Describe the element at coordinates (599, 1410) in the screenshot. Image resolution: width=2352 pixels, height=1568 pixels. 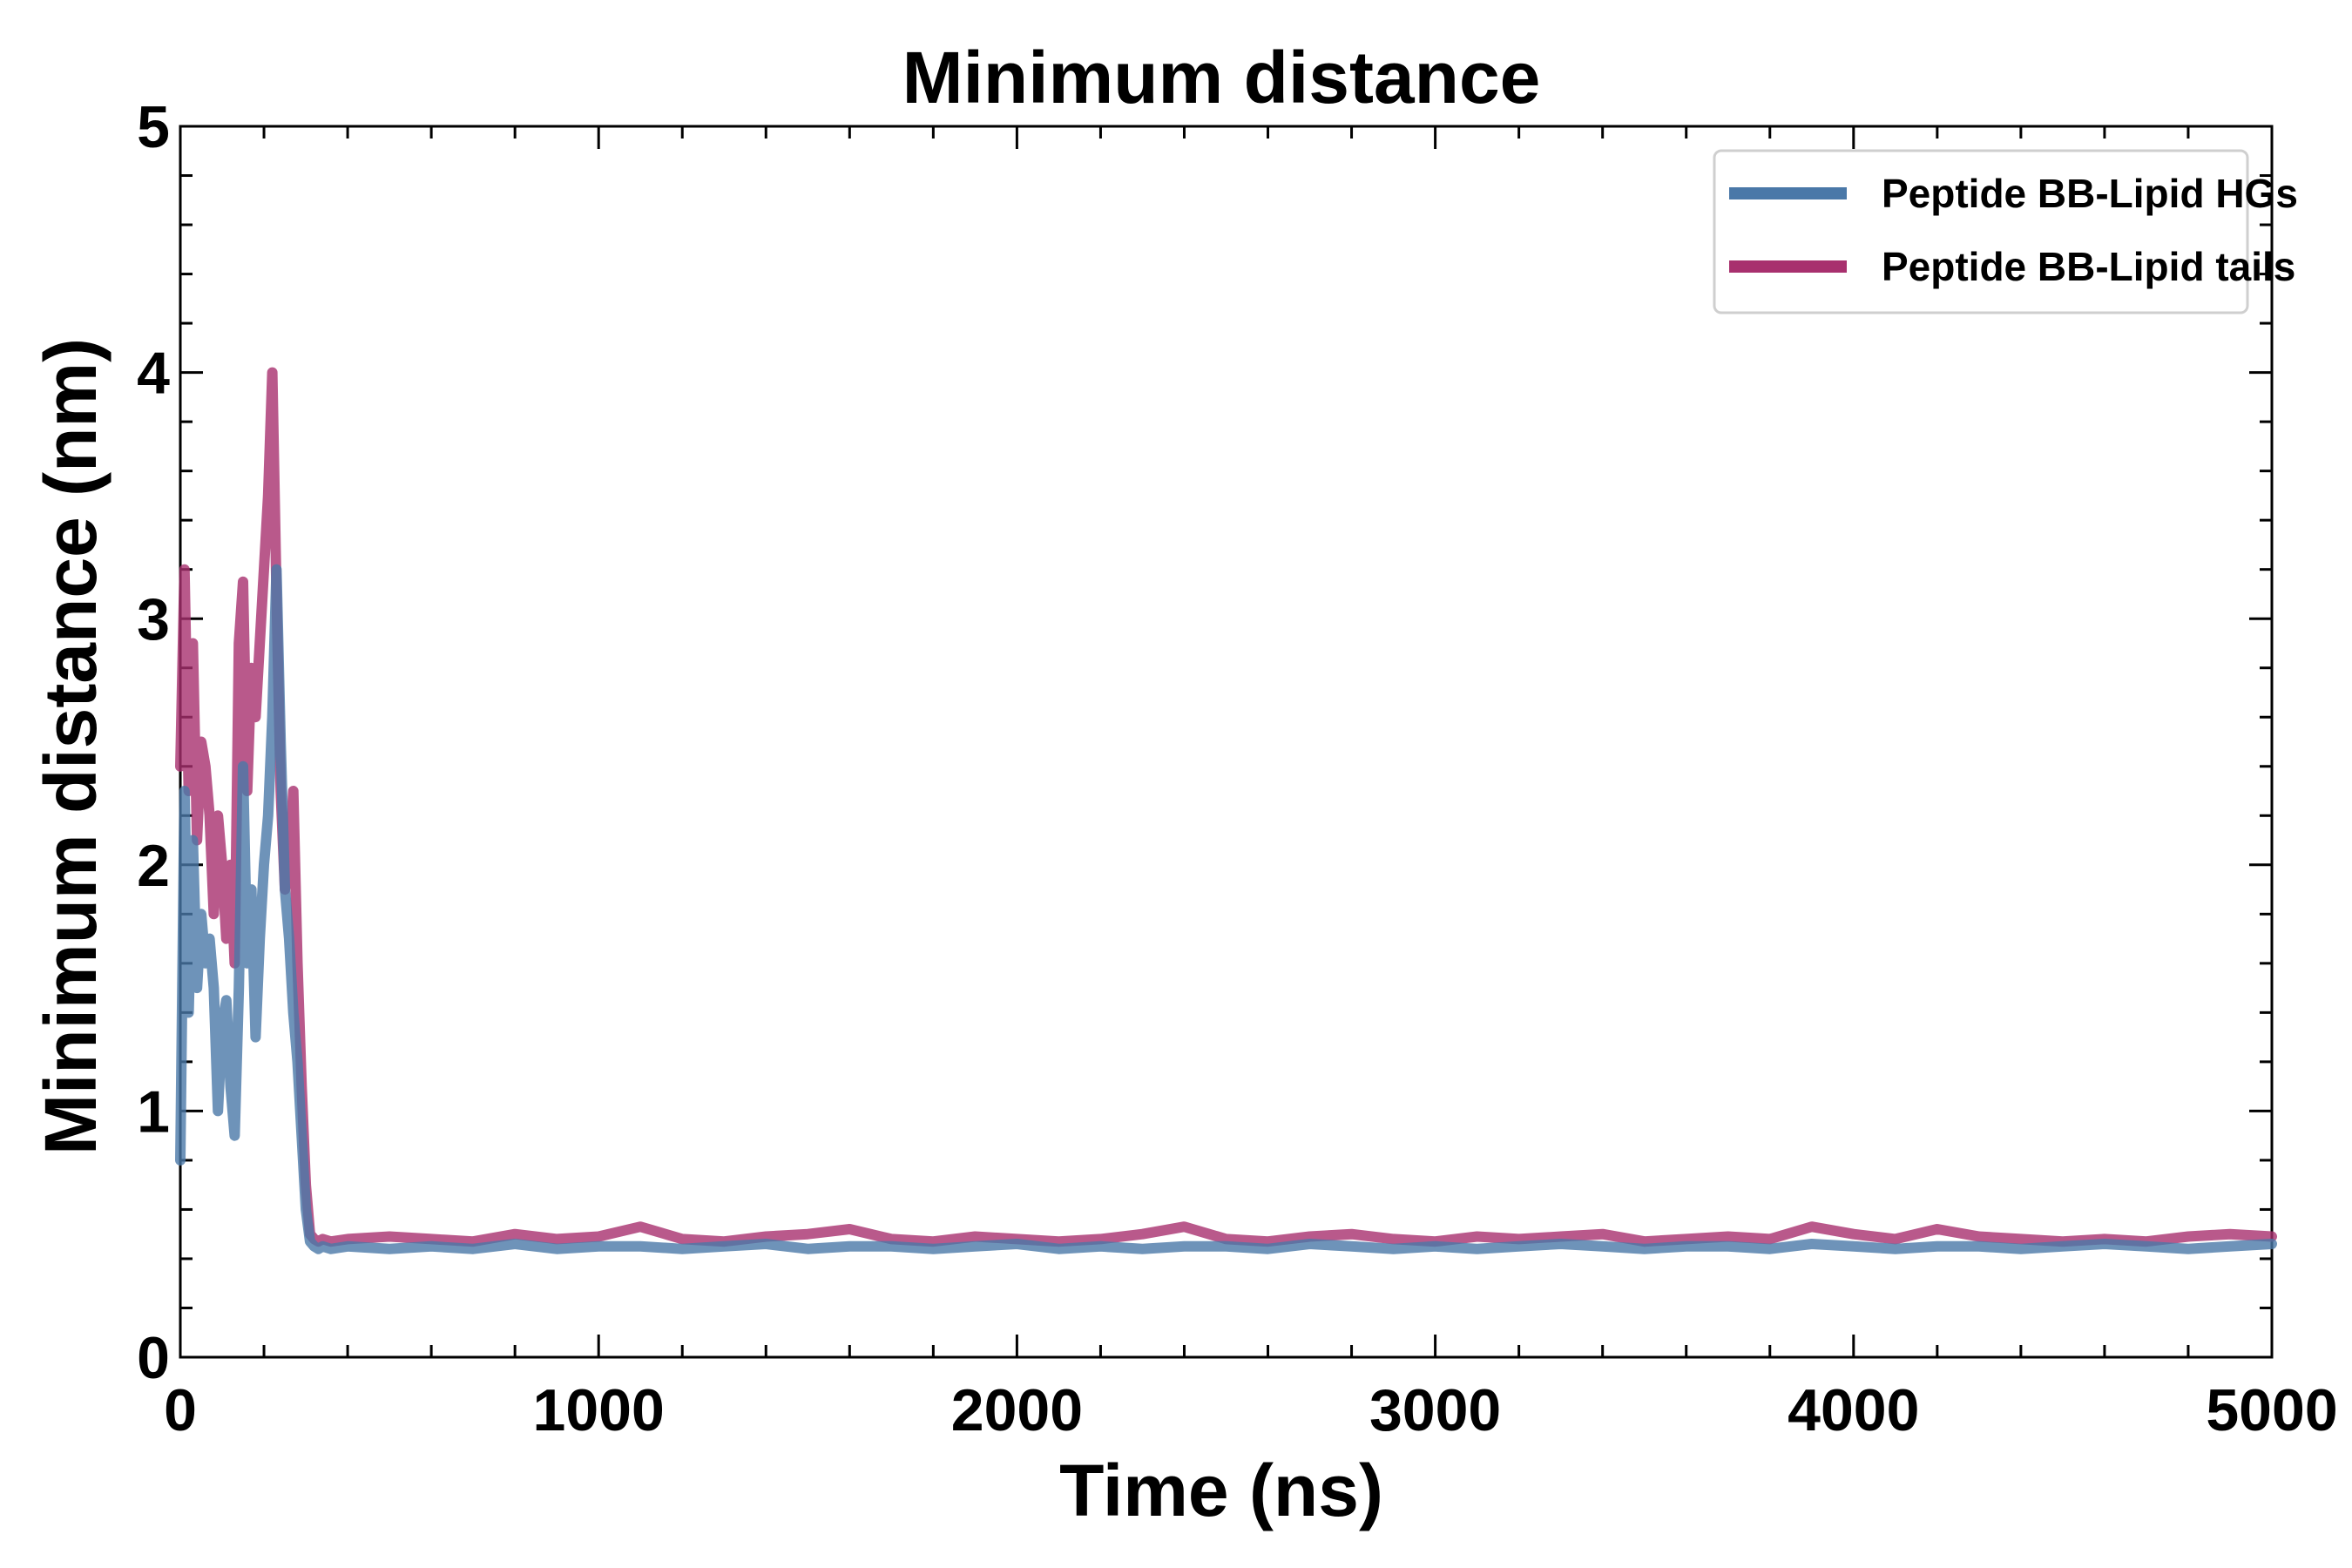
I see `x-tick-label: 1000` at that location.